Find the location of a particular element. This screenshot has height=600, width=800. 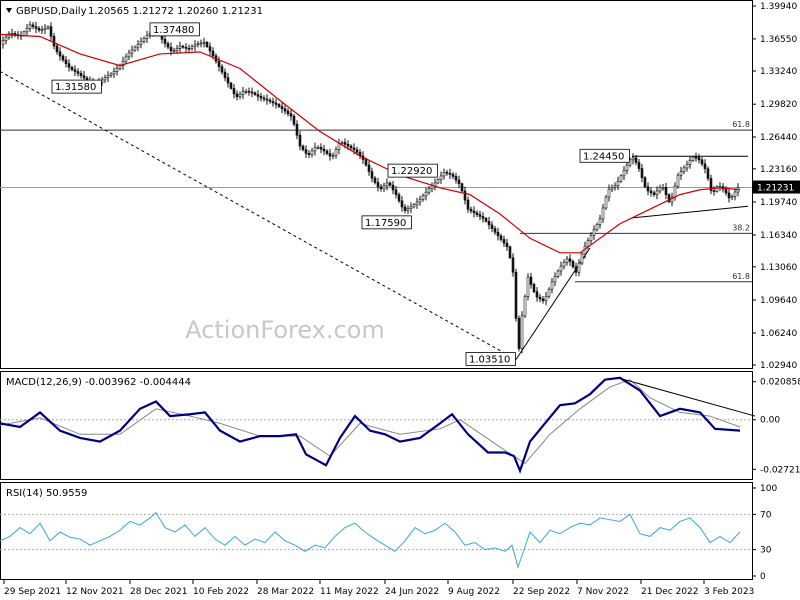

last-price-label: 1.21231 is located at coordinates (775, 189).